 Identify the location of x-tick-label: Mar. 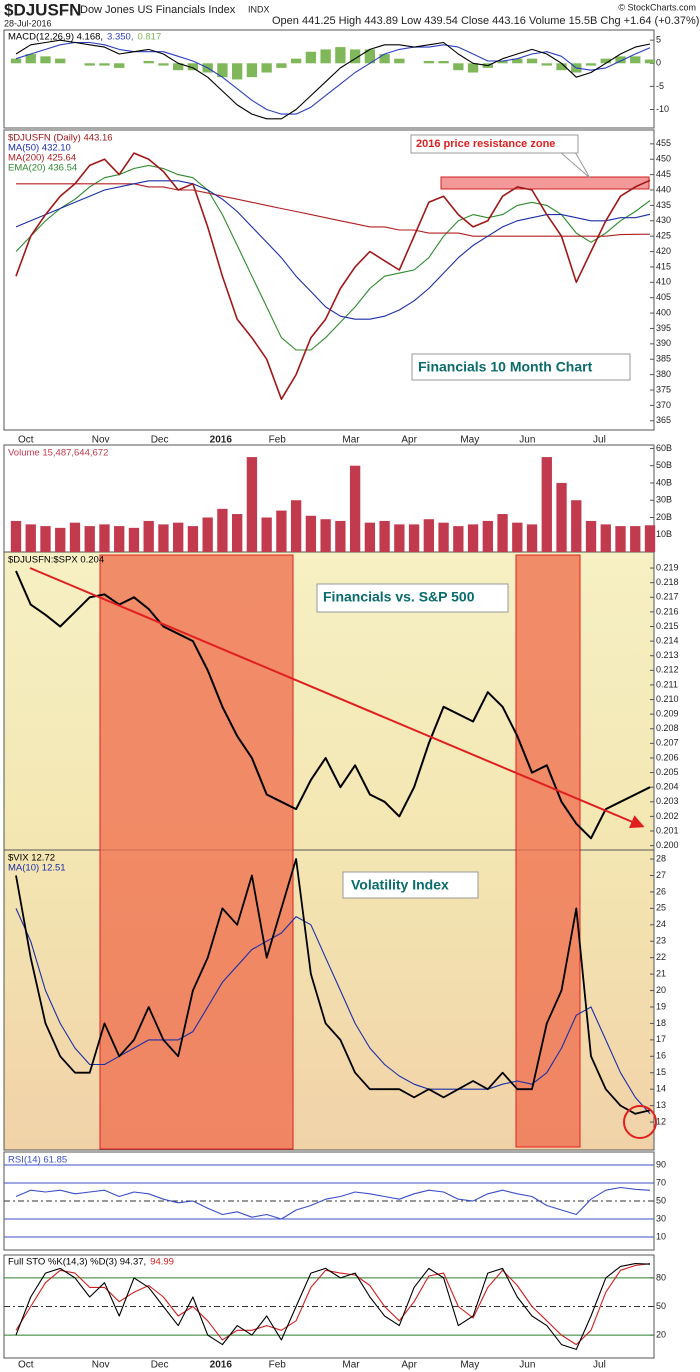
(351, 1365).